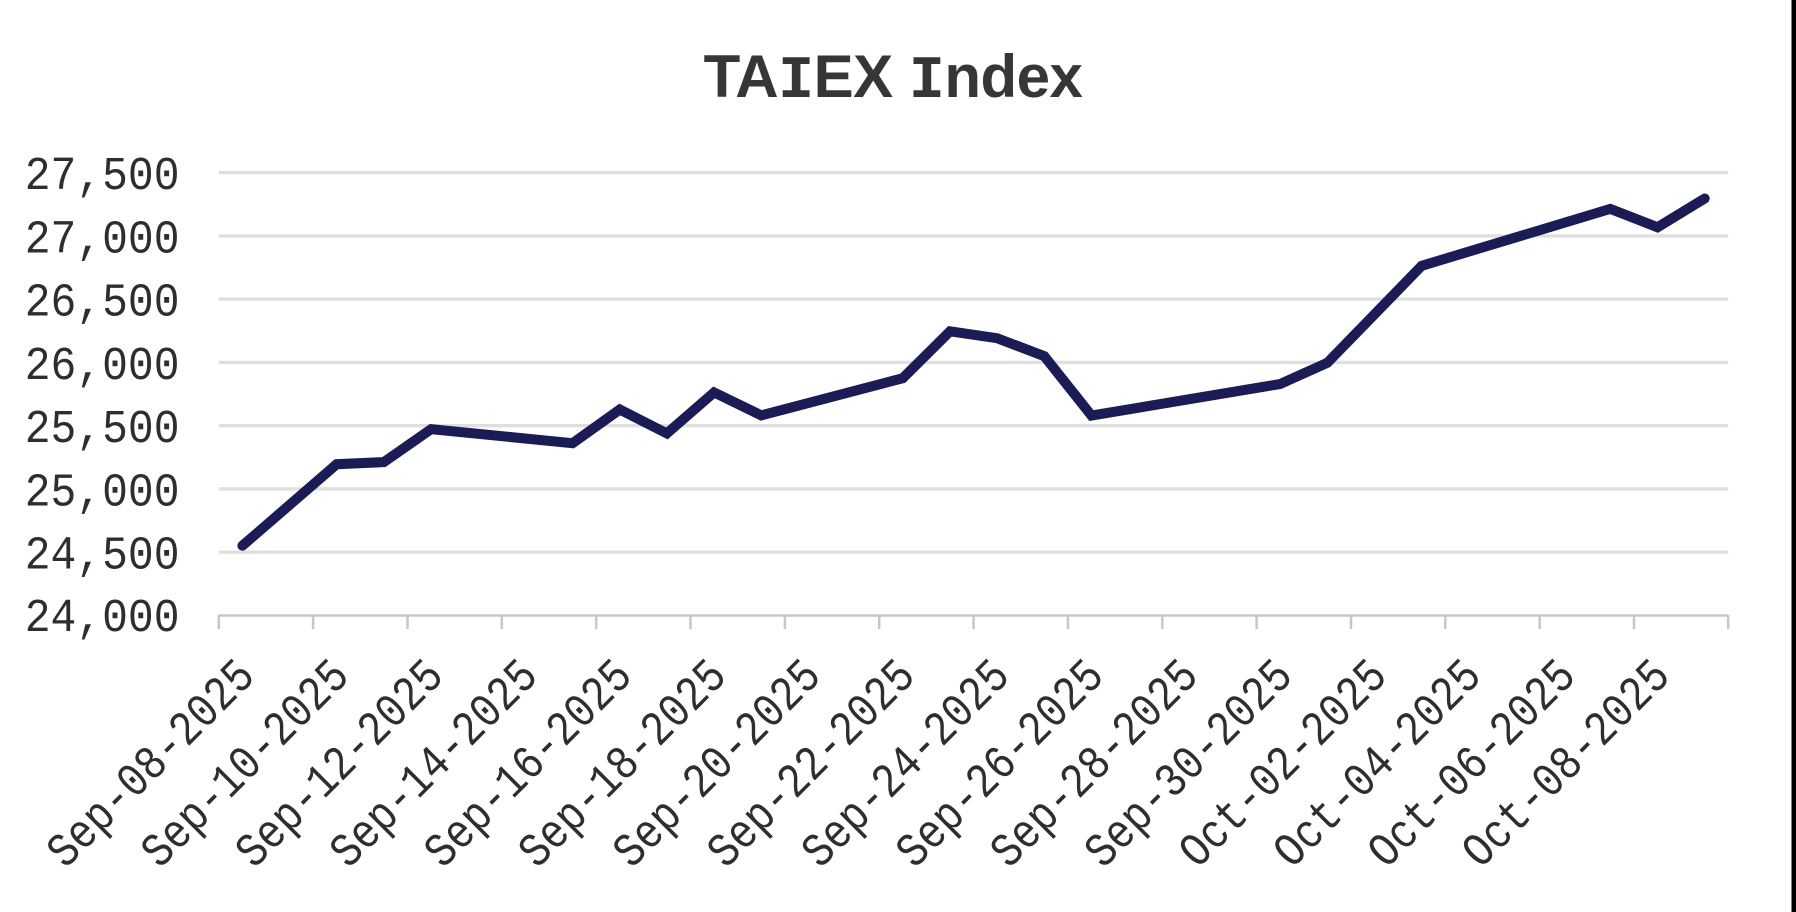 Image resolution: width=1796 pixels, height=912 pixels. Describe the element at coordinates (102, 618) in the screenshot. I see `svg-text: 24,000` at that location.